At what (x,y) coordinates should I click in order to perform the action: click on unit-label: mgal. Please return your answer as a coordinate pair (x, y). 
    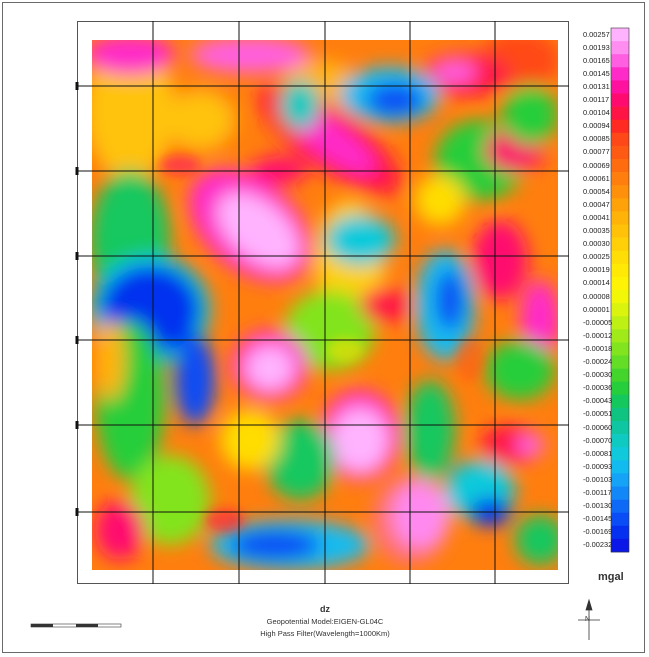
    Looking at the image, I should click on (611, 577).